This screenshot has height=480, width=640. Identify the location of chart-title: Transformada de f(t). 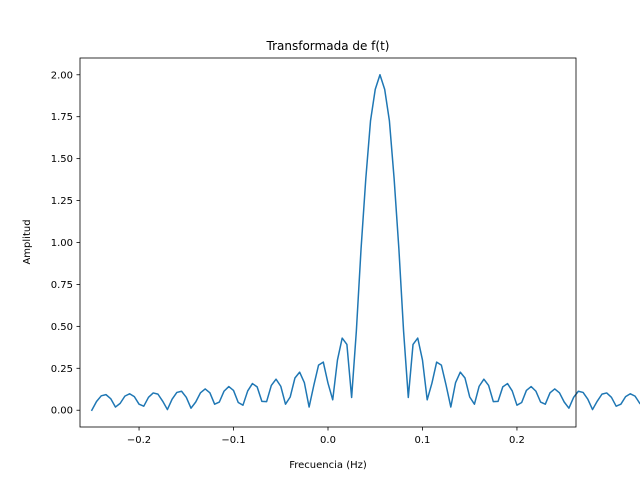
(328, 46).